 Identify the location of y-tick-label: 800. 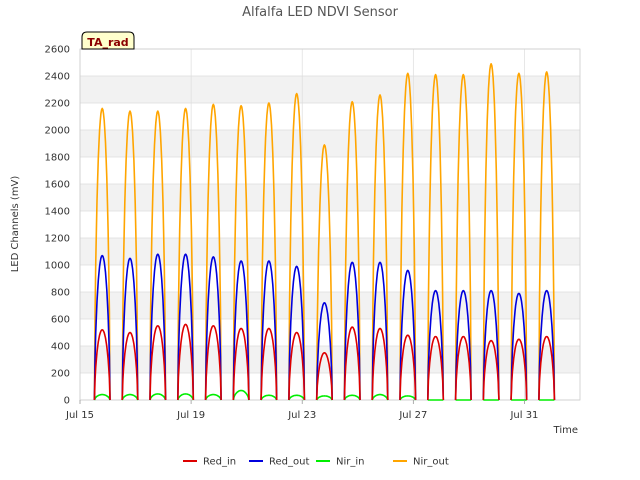
(60, 293).